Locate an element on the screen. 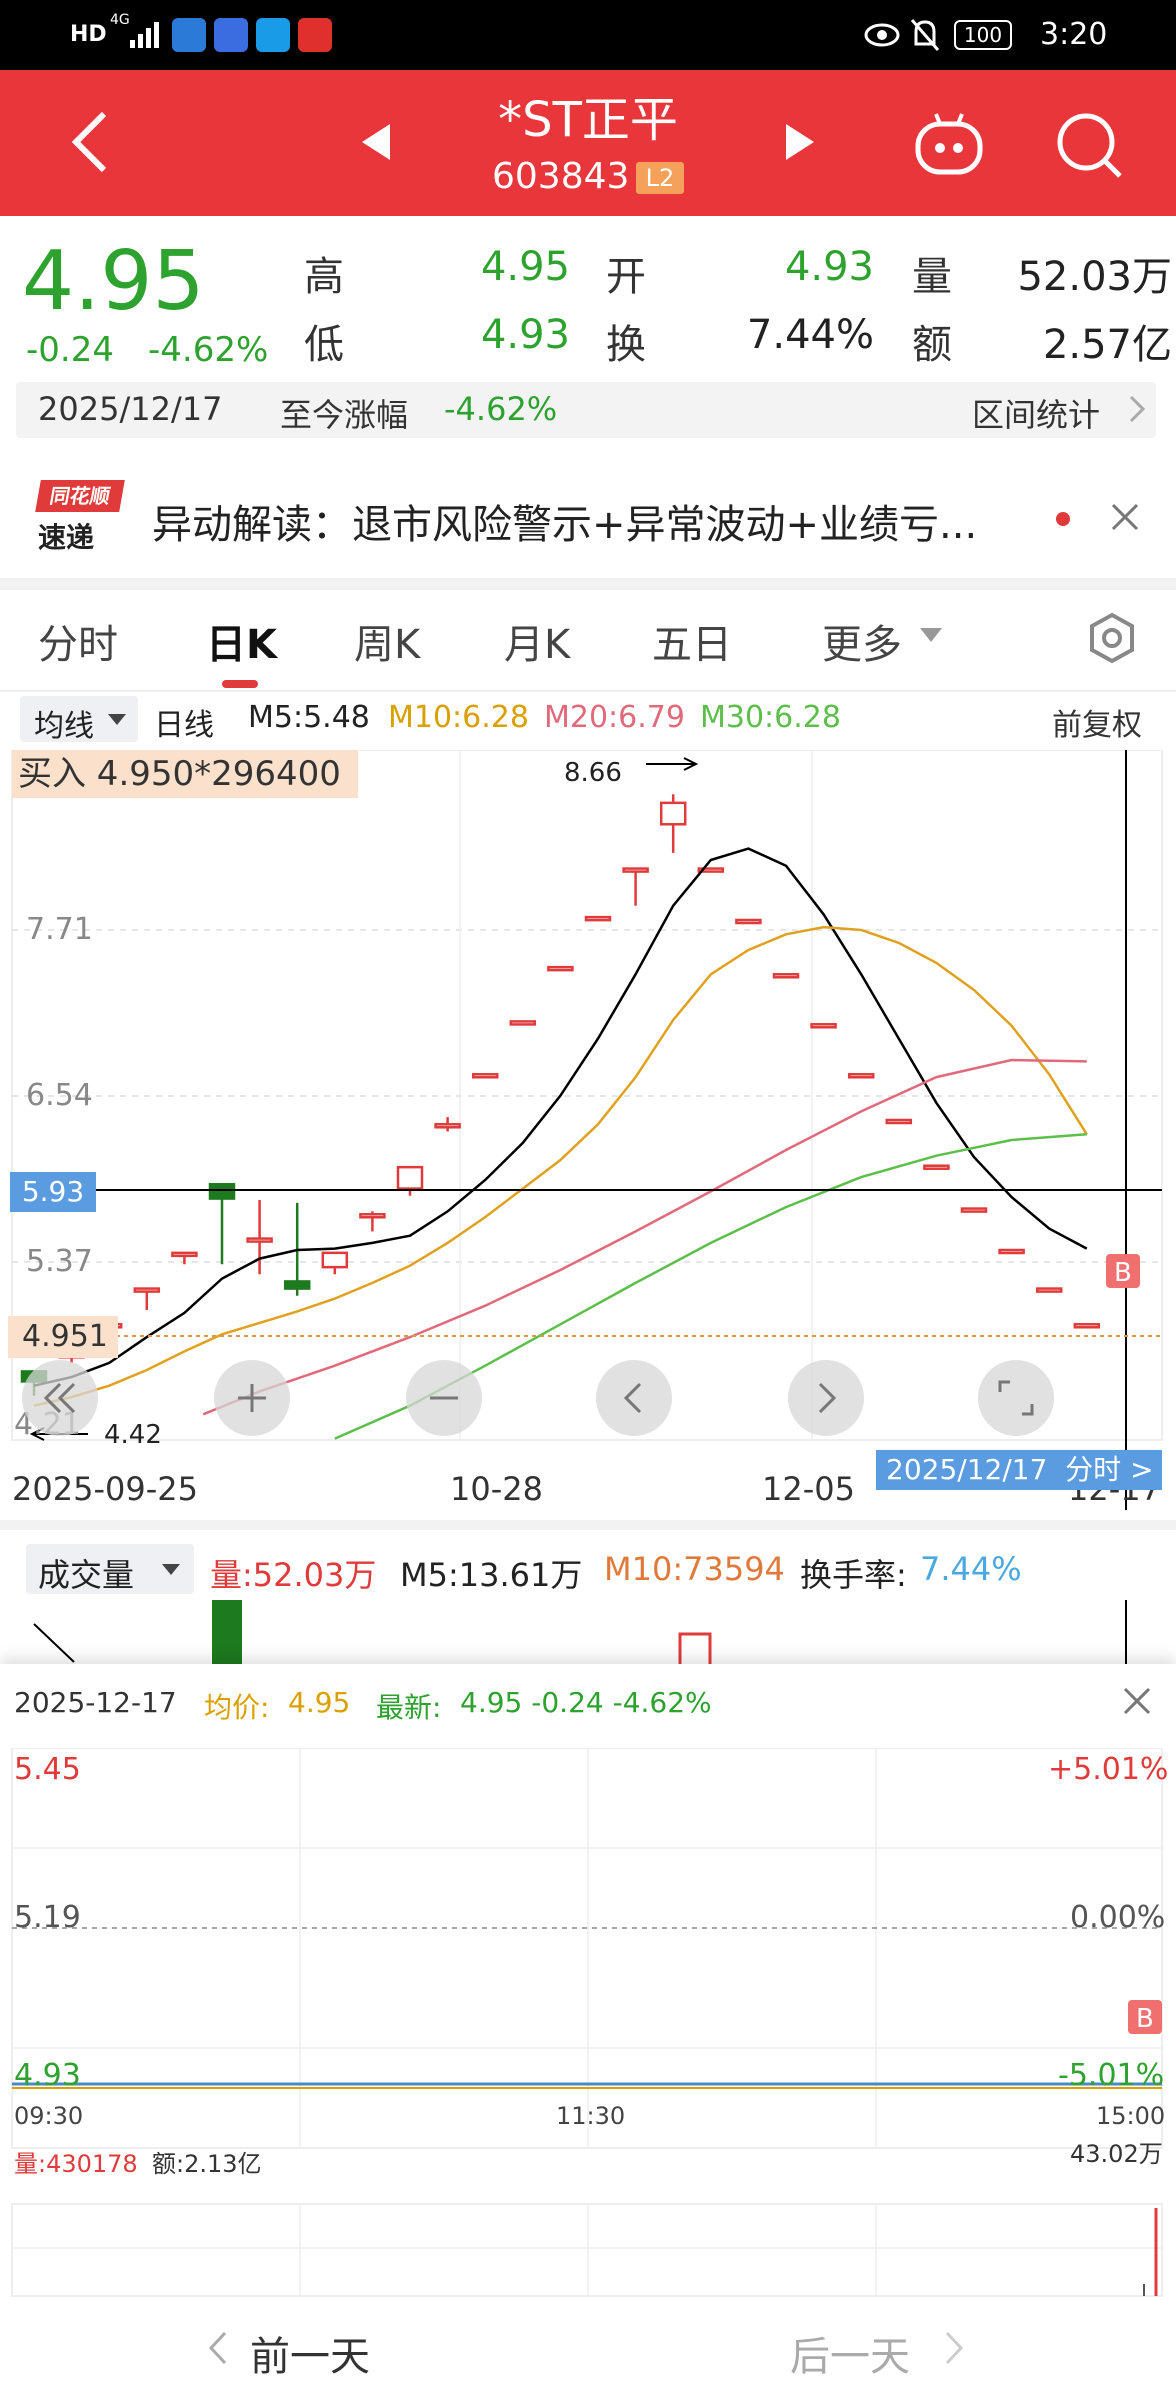  tab-fenshi: 分时 is located at coordinates (78, 645).